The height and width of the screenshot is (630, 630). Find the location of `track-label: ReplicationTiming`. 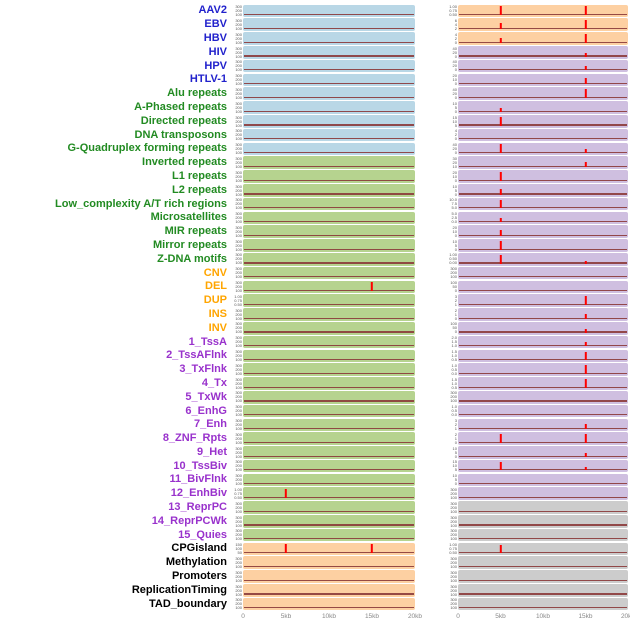

track-label: ReplicationTiming is located at coordinates (179, 589).